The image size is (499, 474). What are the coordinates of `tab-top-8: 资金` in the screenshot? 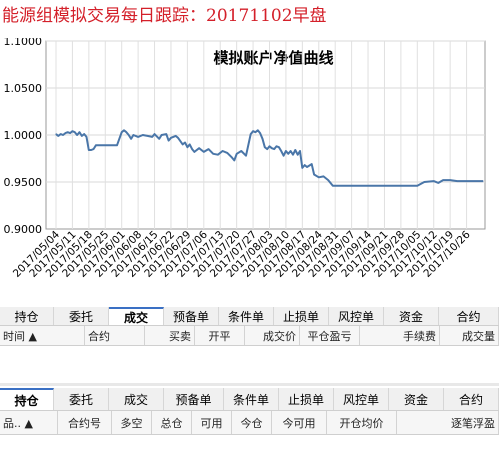 It's located at (411, 316).